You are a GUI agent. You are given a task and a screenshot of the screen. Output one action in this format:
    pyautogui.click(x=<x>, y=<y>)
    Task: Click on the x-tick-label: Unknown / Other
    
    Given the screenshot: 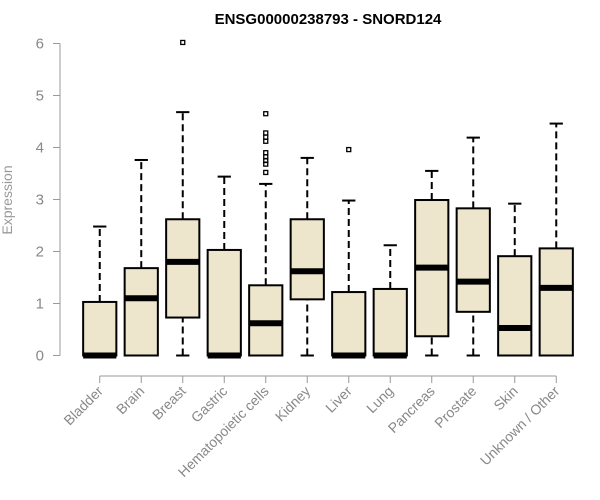 What is the action you would take?
    pyautogui.click(x=520, y=426)
    